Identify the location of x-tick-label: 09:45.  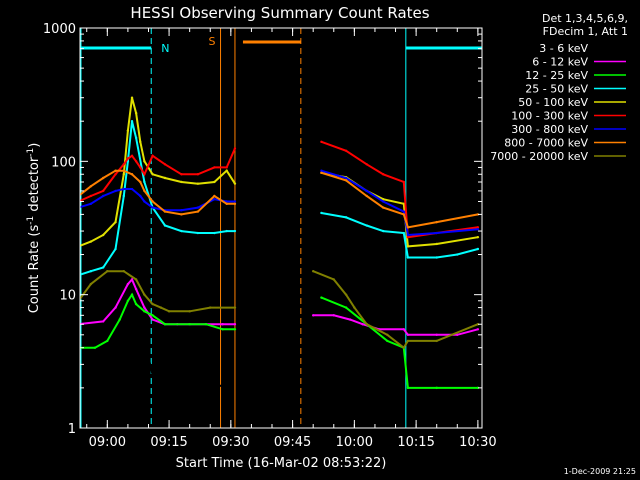
(292, 442).